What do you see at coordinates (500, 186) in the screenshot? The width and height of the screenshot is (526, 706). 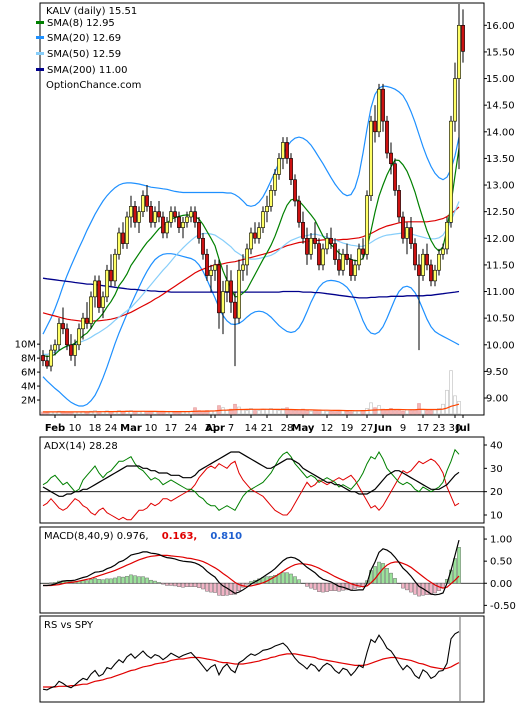 I see `price-axis-tick-label: 13.00` at bounding box center [500, 186].